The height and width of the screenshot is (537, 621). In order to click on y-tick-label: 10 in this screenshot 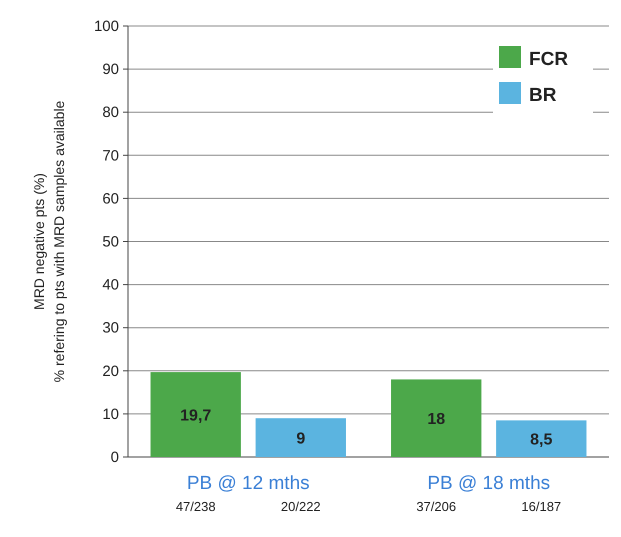, I will do `click(110, 414)`.